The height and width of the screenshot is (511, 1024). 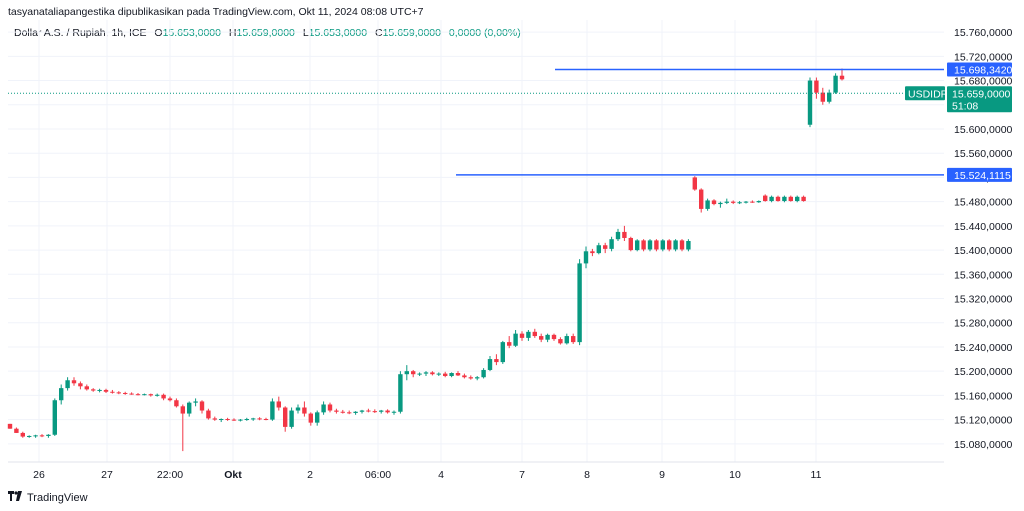 What do you see at coordinates (983, 203) in the screenshot?
I see `price-tick-label: 15.480,0000` at bounding box center [983, 203].